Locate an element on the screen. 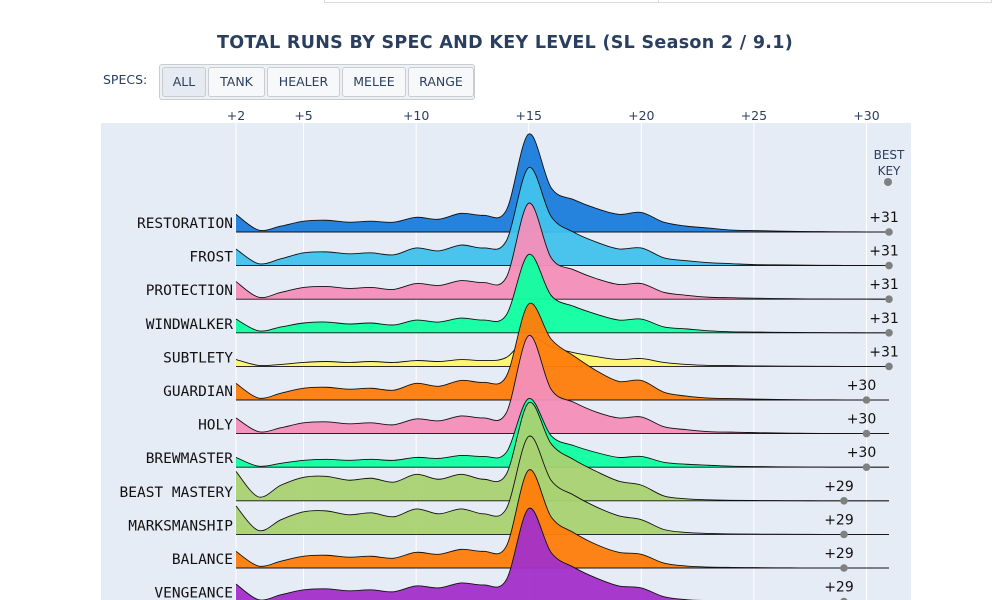  spec-label: HOLY is located at coordinates (215, 426).